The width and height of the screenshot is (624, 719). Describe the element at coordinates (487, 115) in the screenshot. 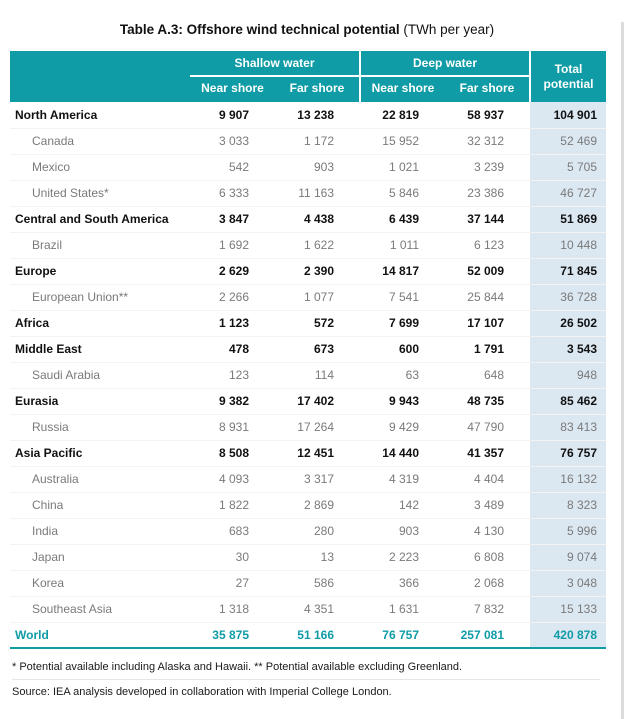

I see `value-cell: 58 937` at that location.